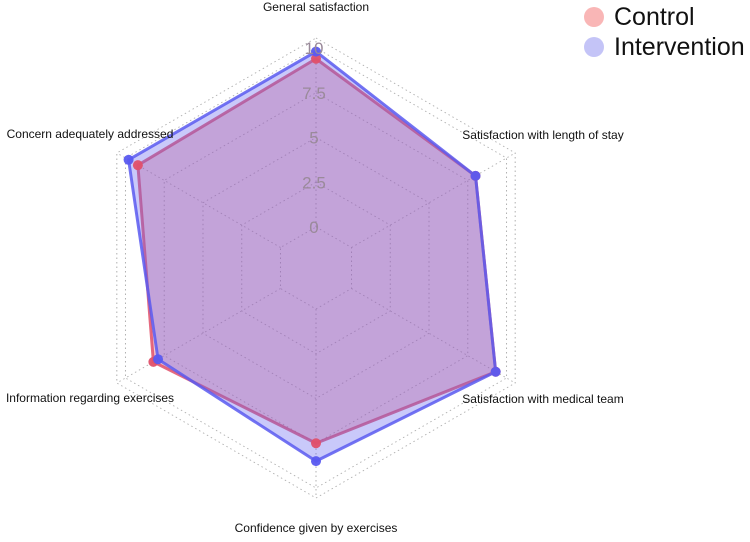  I want to click on legend-label-intervention: Intervention, so click(679, 47).